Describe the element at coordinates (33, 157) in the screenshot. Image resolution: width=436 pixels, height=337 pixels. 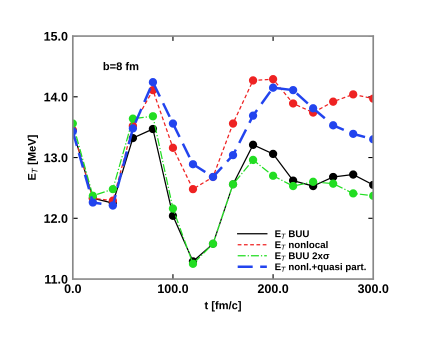
I see `y-axis-title: E$_{T}$ [MeV]` at that location.